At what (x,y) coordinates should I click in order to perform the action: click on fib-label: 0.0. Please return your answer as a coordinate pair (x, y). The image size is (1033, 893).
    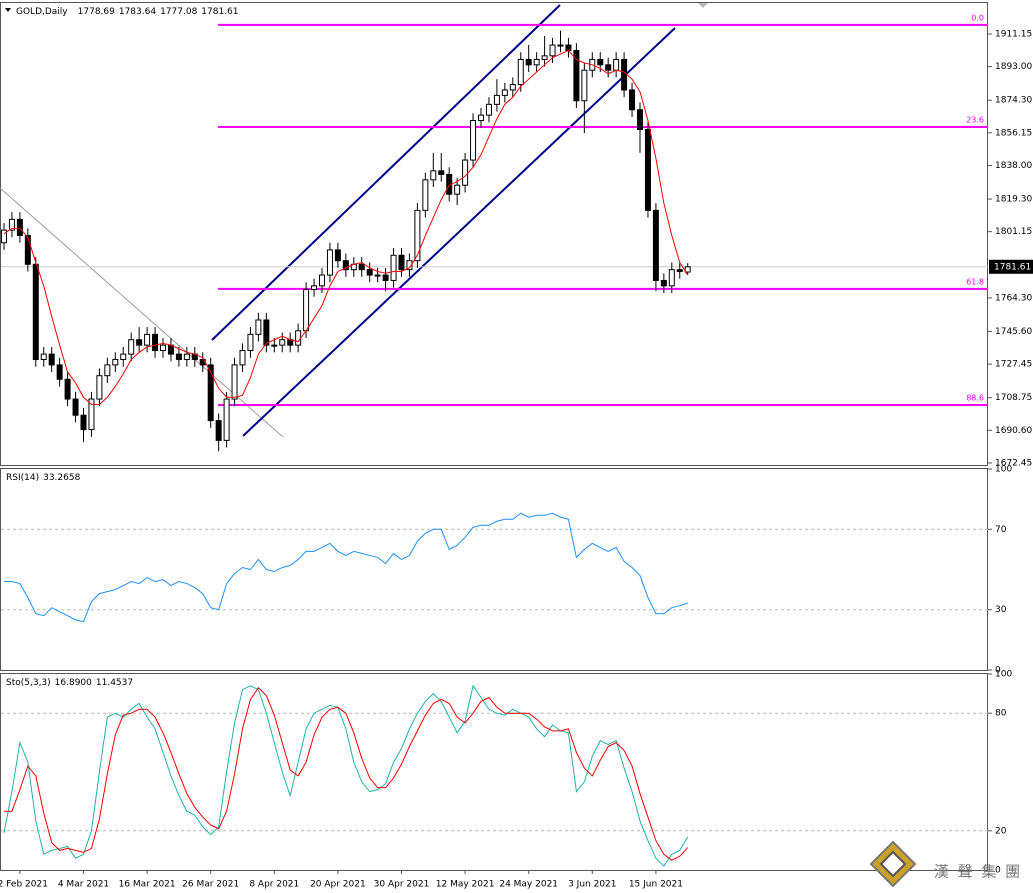
    Looking at the image, I should click on (977, 17).